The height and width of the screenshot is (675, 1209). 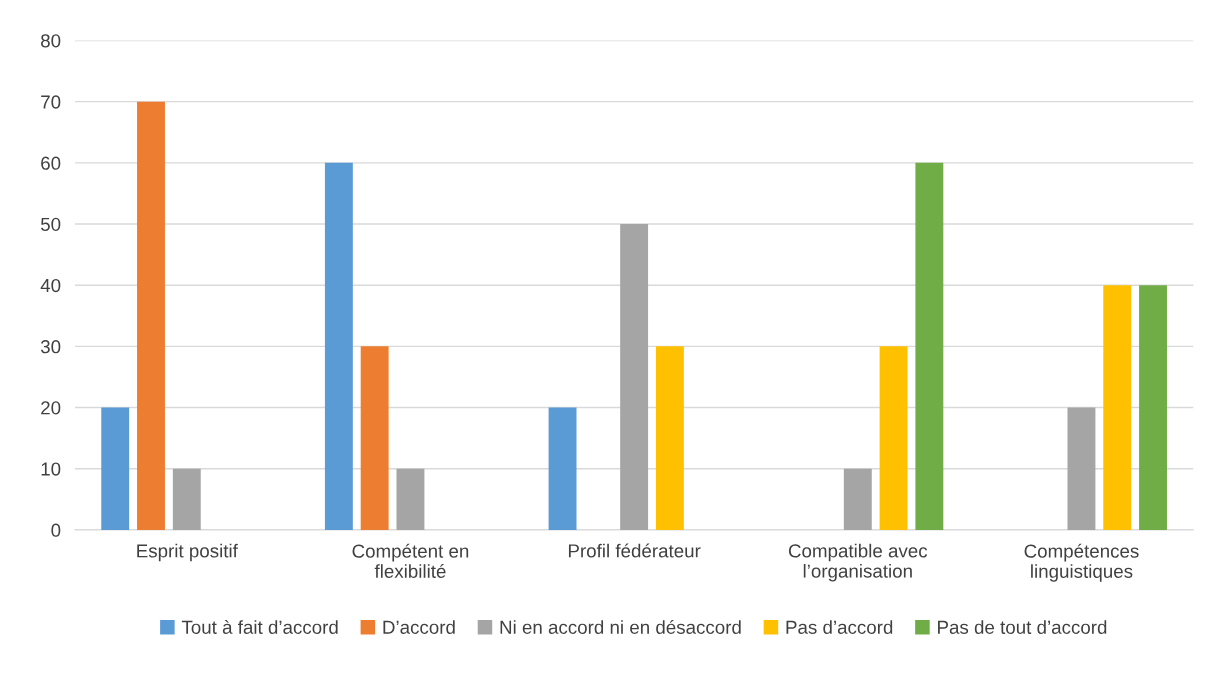 I want to click on y-tick-label: 50, so click(x=50, y=224).